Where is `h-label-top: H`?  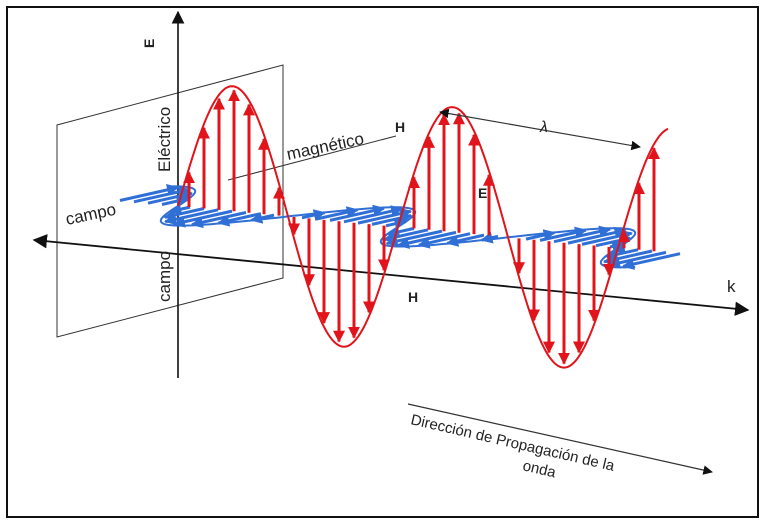
h-label-top: H is located at coordinates (400, 127).